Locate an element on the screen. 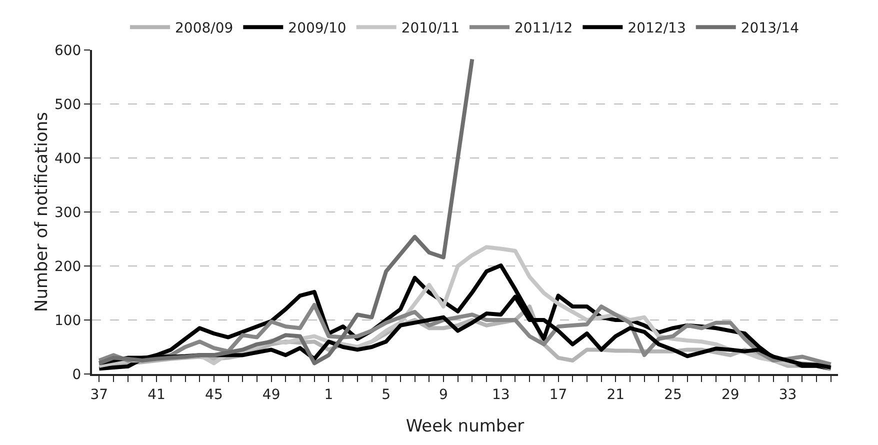 The image size is (878, 445). y-tick-label: 100 is located at coordinates (68, 320).